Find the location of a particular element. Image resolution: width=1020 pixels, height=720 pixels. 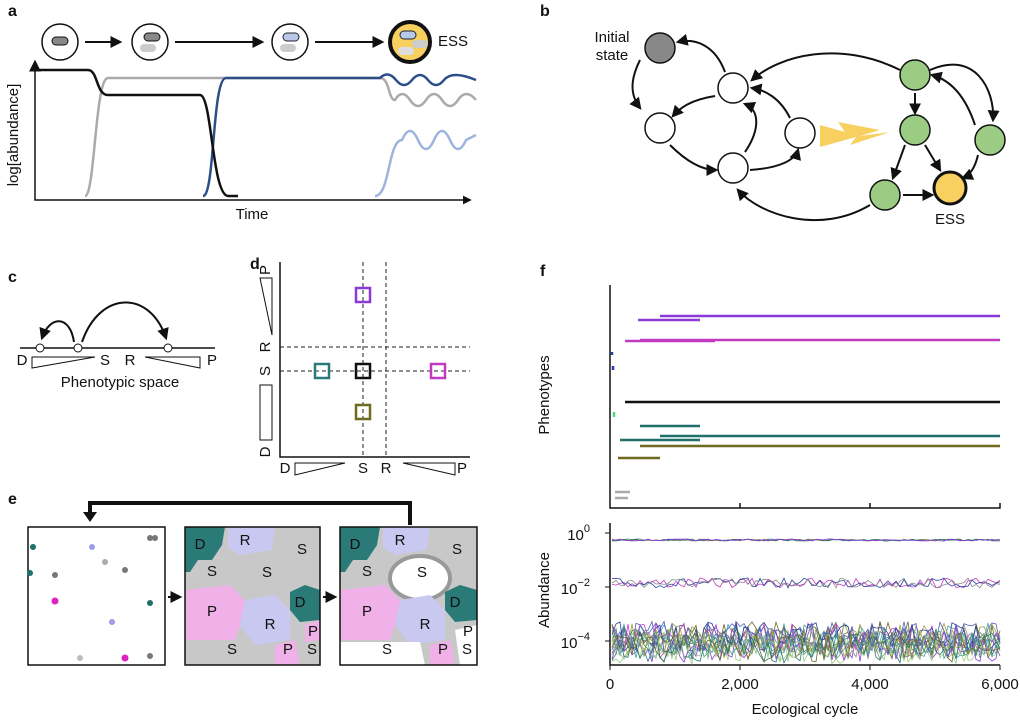

y-axis-label: Abundance is located at coordinates (544, 590).